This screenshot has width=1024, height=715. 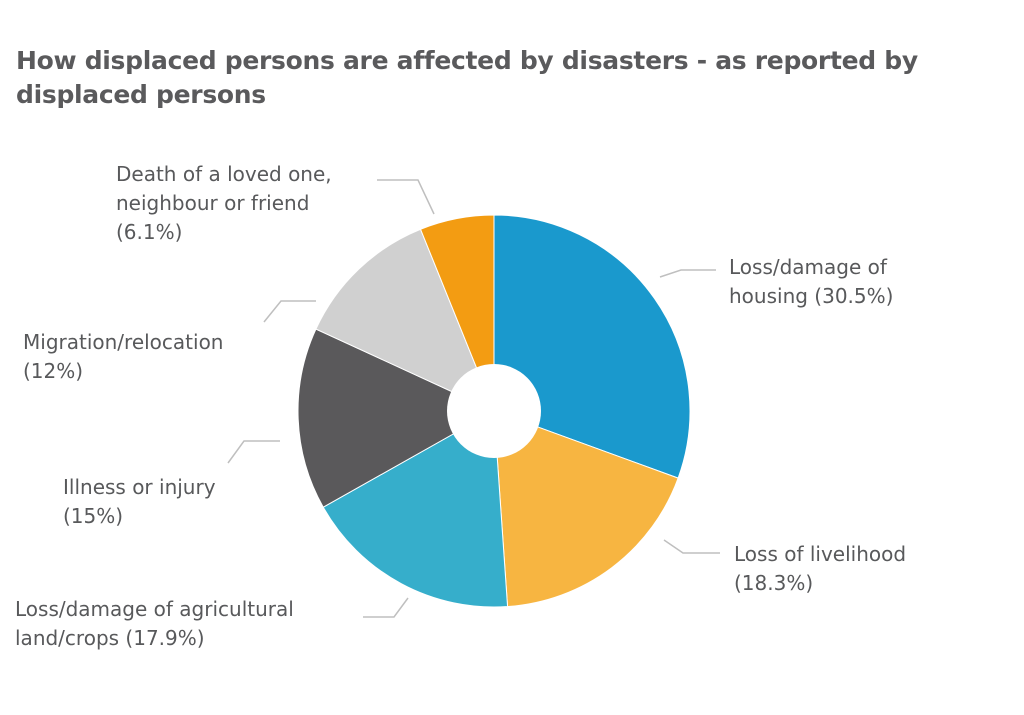 What do you see at coordinates (691, 546) in the screenshot?
I see `leader-line-livelihood` at bounding box center [691, 546].